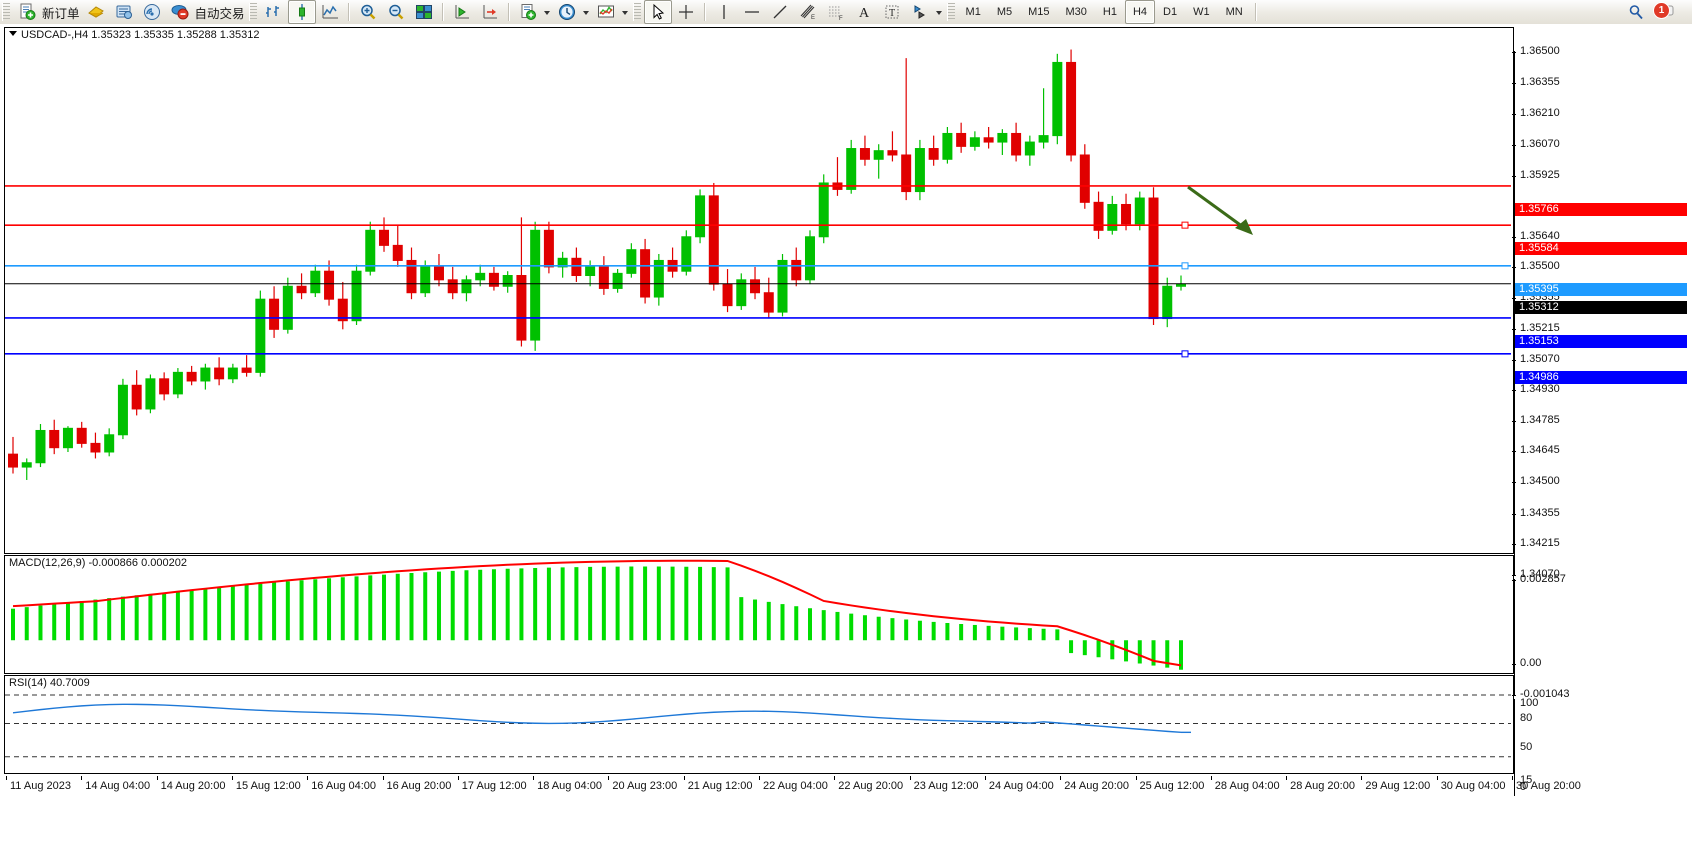 The width and height of the screenshot is (1692, 854). What do you see at coordinates (724, 12) in the screenshot?
I see `vertical-line-icon` at bounding box center [724, 12].